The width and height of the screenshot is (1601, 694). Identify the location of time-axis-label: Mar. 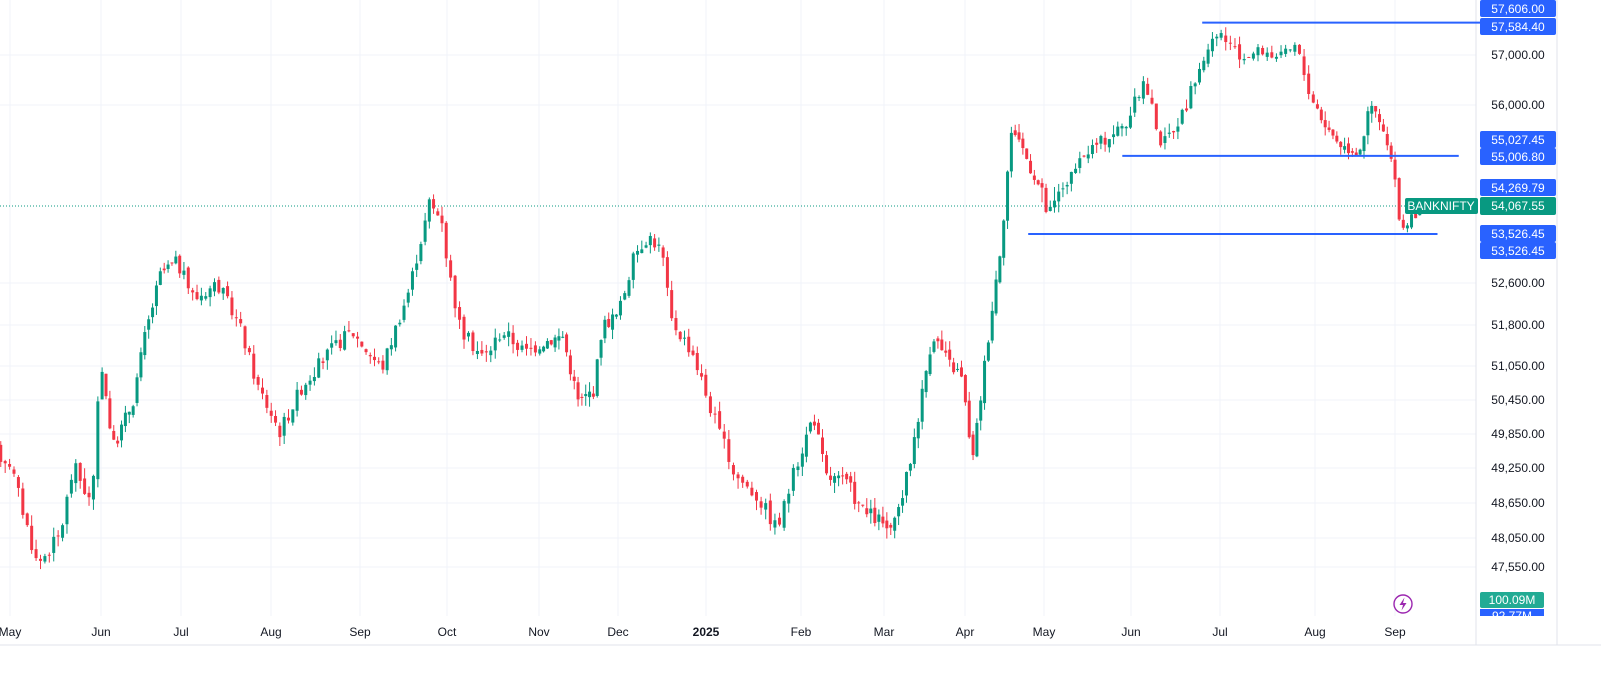
(884, 632).